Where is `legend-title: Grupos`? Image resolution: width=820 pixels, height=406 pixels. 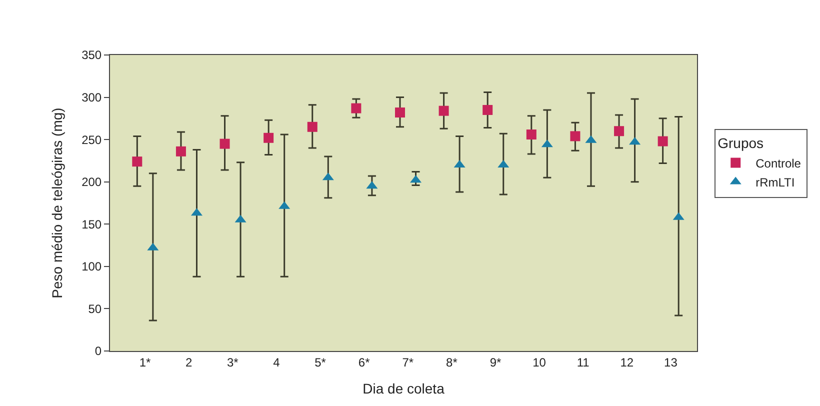
legend-title: Grupos is located at coordinates (741, 143).